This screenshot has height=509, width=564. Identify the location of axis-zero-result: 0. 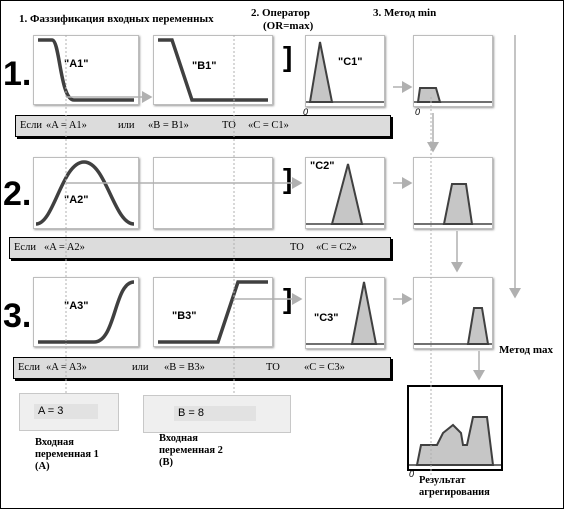
(412, 474).